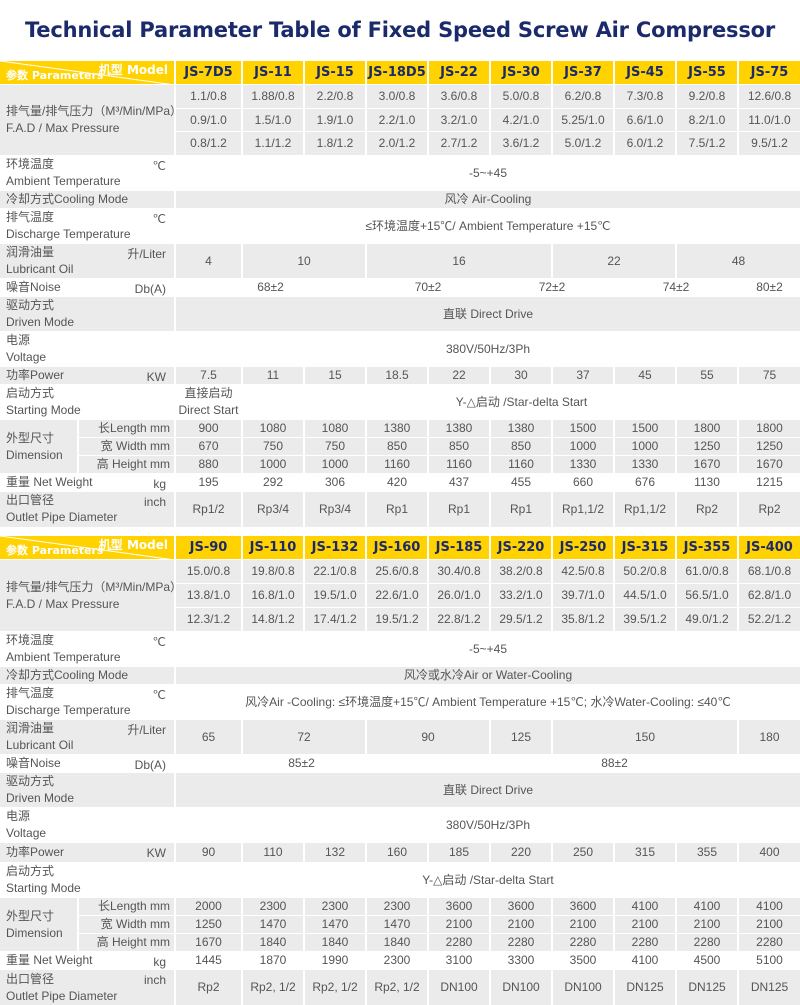 This screenshot has height=1005, width=800. I want to click on power-value: 37, so click(582, 375).